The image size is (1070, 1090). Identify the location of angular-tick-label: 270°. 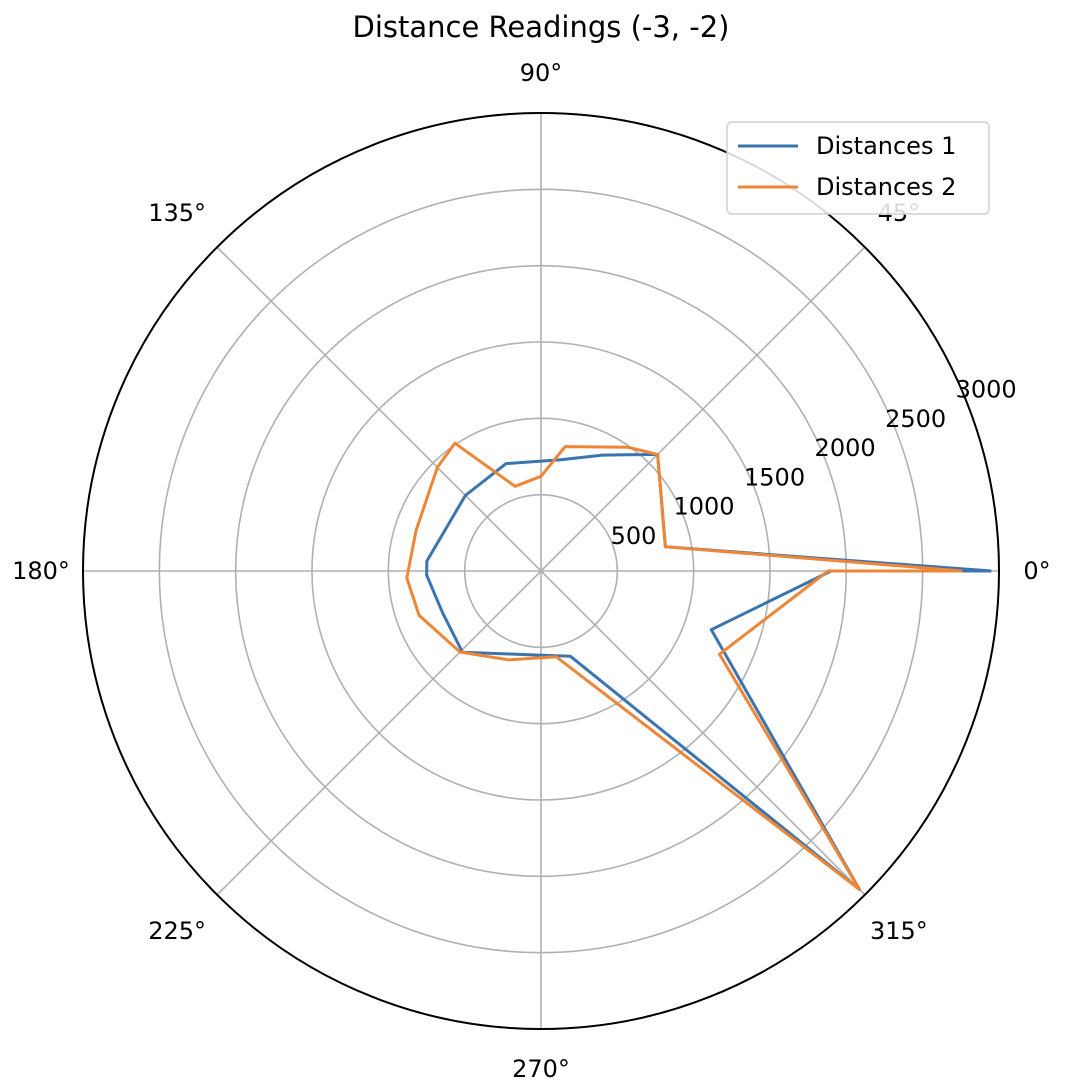
(541, 1069).